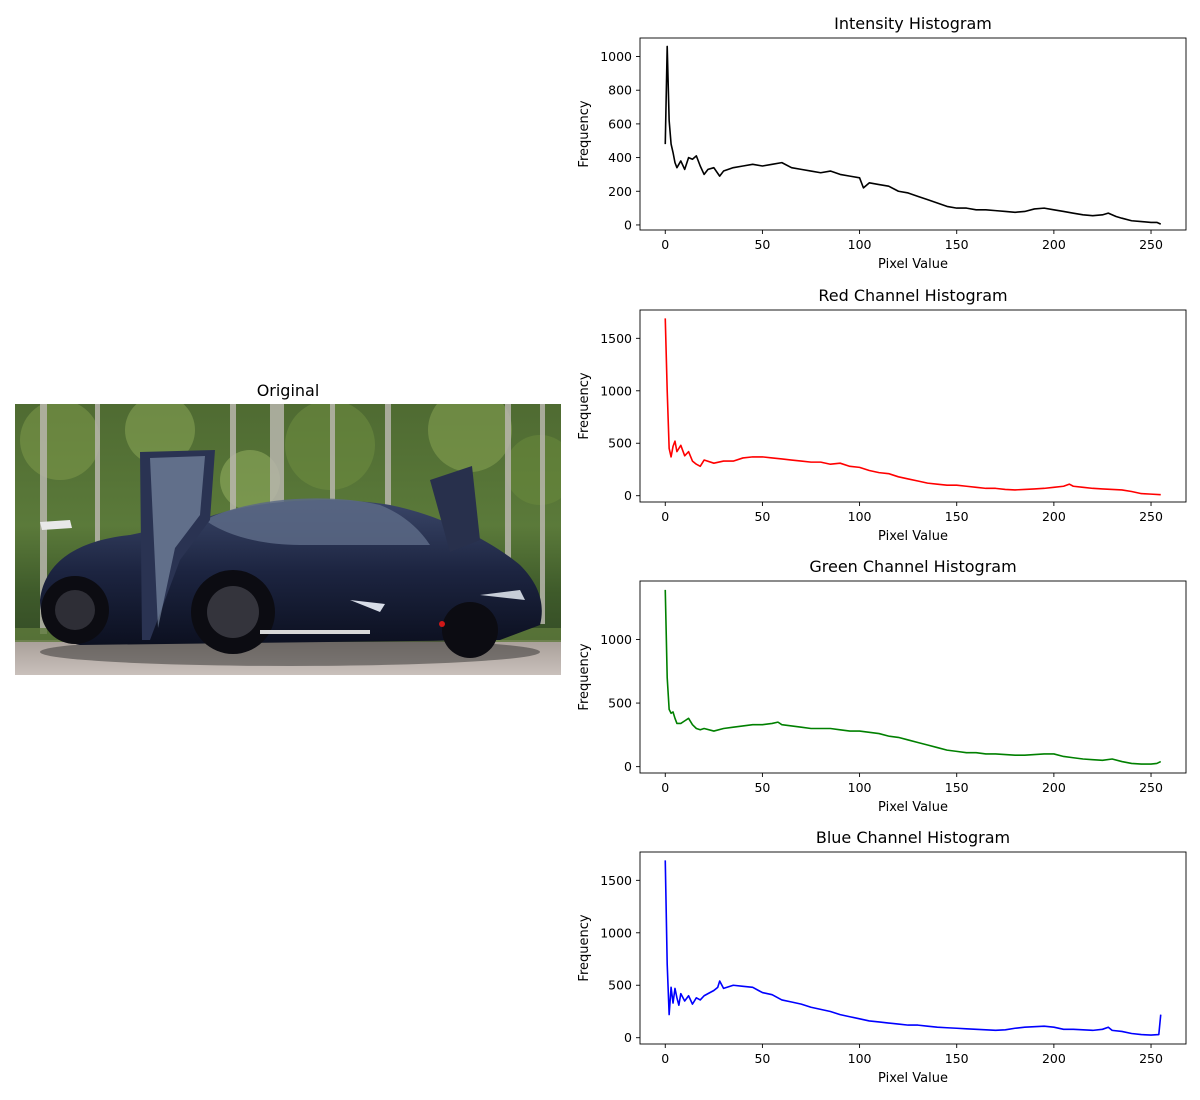 The height and width of the screenshot is (1100, 1200). Describe the element at coordinates (913, 23) in the screenshot. I see `chart-title: Intensity Histogram` at that location.